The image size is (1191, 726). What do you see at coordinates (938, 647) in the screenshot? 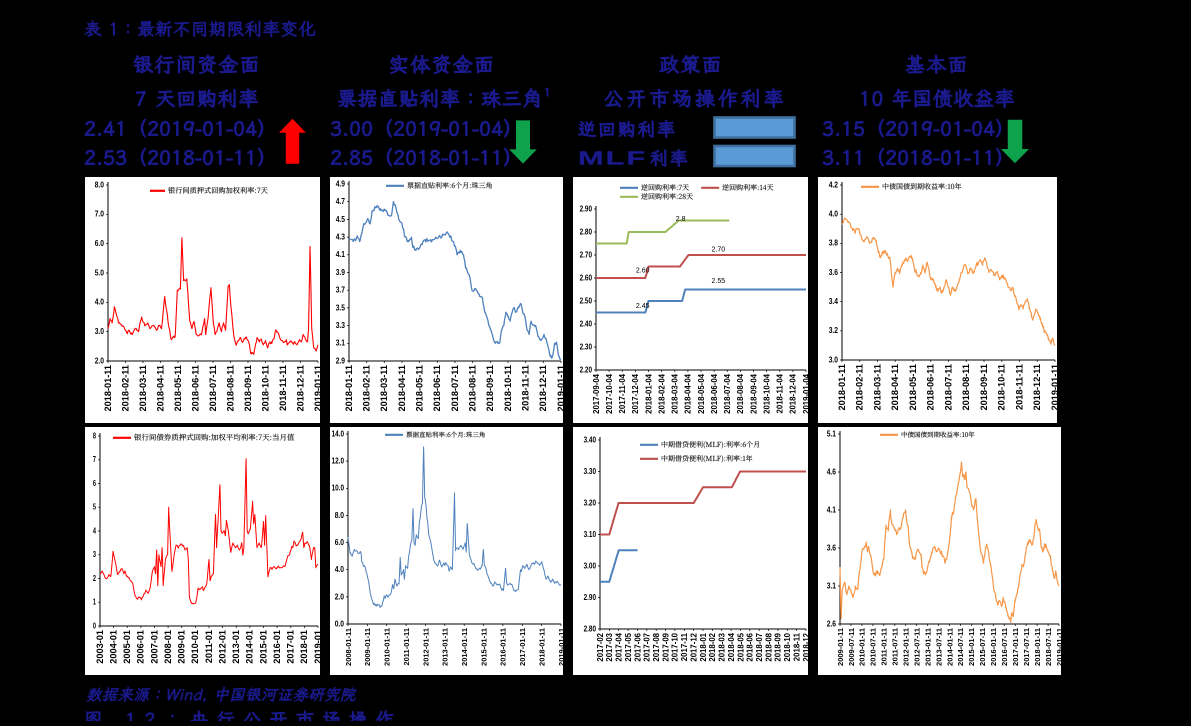
I see `svg-text: 2013-07-11` at bounding box center [938, 647].